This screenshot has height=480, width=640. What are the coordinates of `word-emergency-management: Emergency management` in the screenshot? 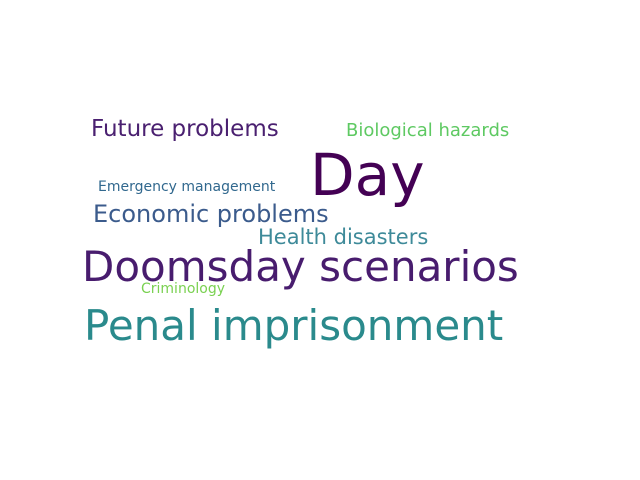 It's located at (187, 187).